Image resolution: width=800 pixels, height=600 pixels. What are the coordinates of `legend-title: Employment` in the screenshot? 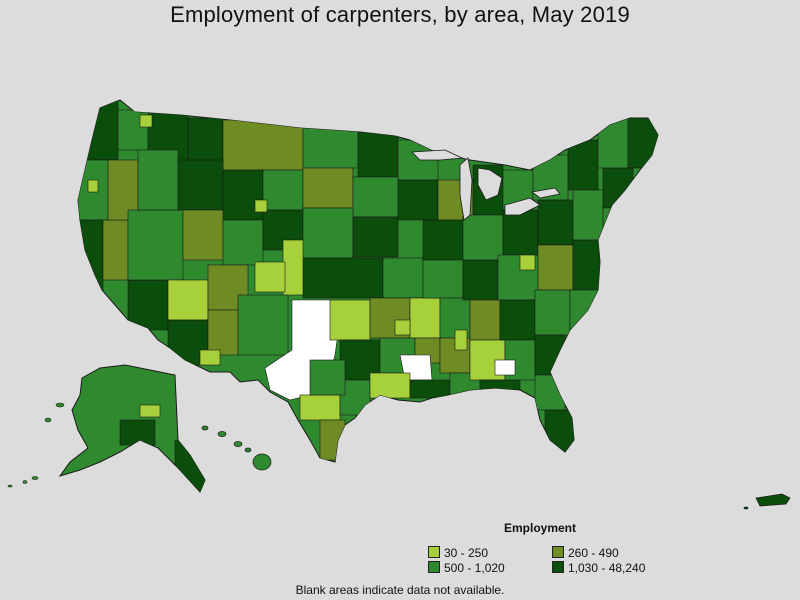 It's located at (540, 528).